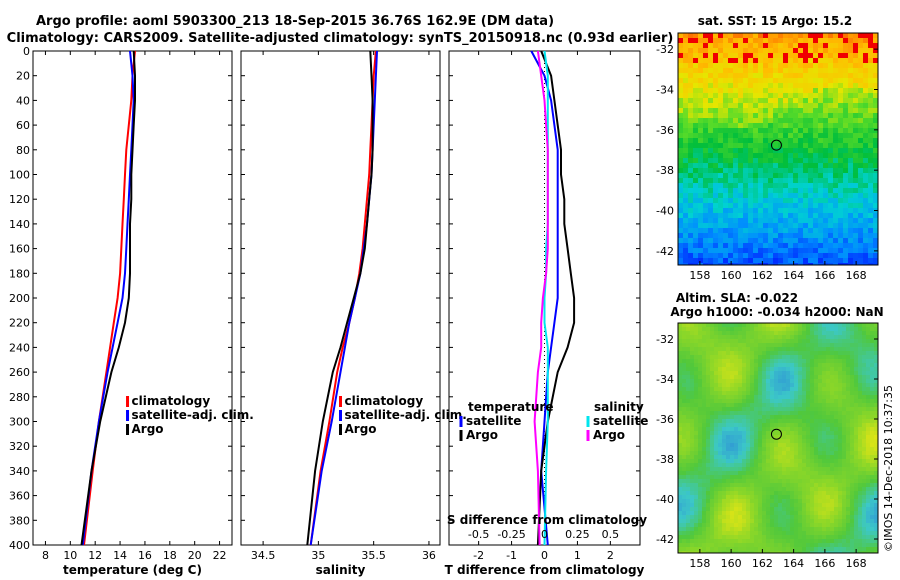 This screenshot has width=900, height=580. I want to click on series-line-climatology, so click(343, 298).